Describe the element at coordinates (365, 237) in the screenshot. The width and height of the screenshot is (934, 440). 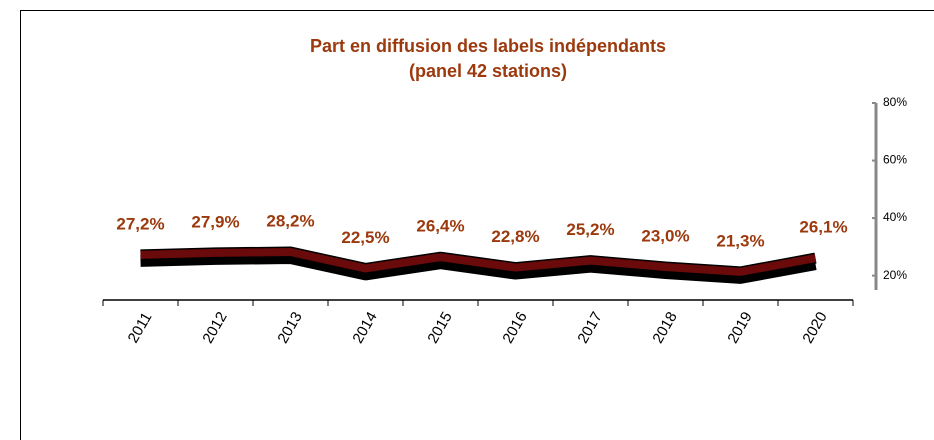
I see `data-label: 22,5%` at that location.